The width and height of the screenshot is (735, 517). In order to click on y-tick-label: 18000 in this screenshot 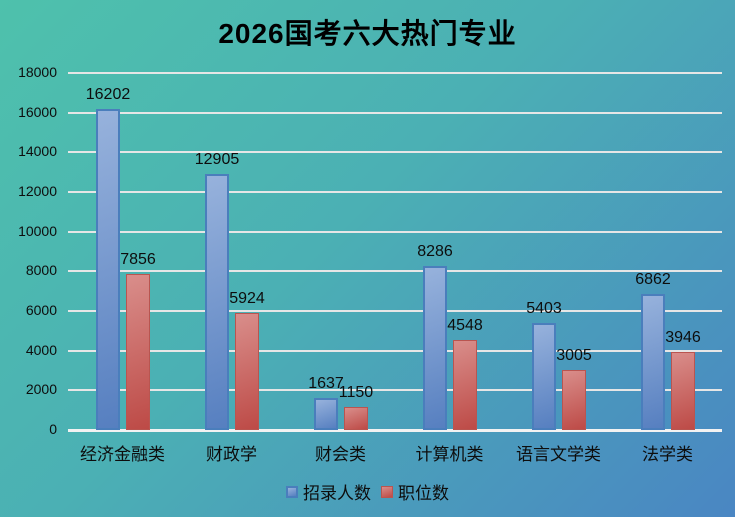, I will do `click(37, 72)`.